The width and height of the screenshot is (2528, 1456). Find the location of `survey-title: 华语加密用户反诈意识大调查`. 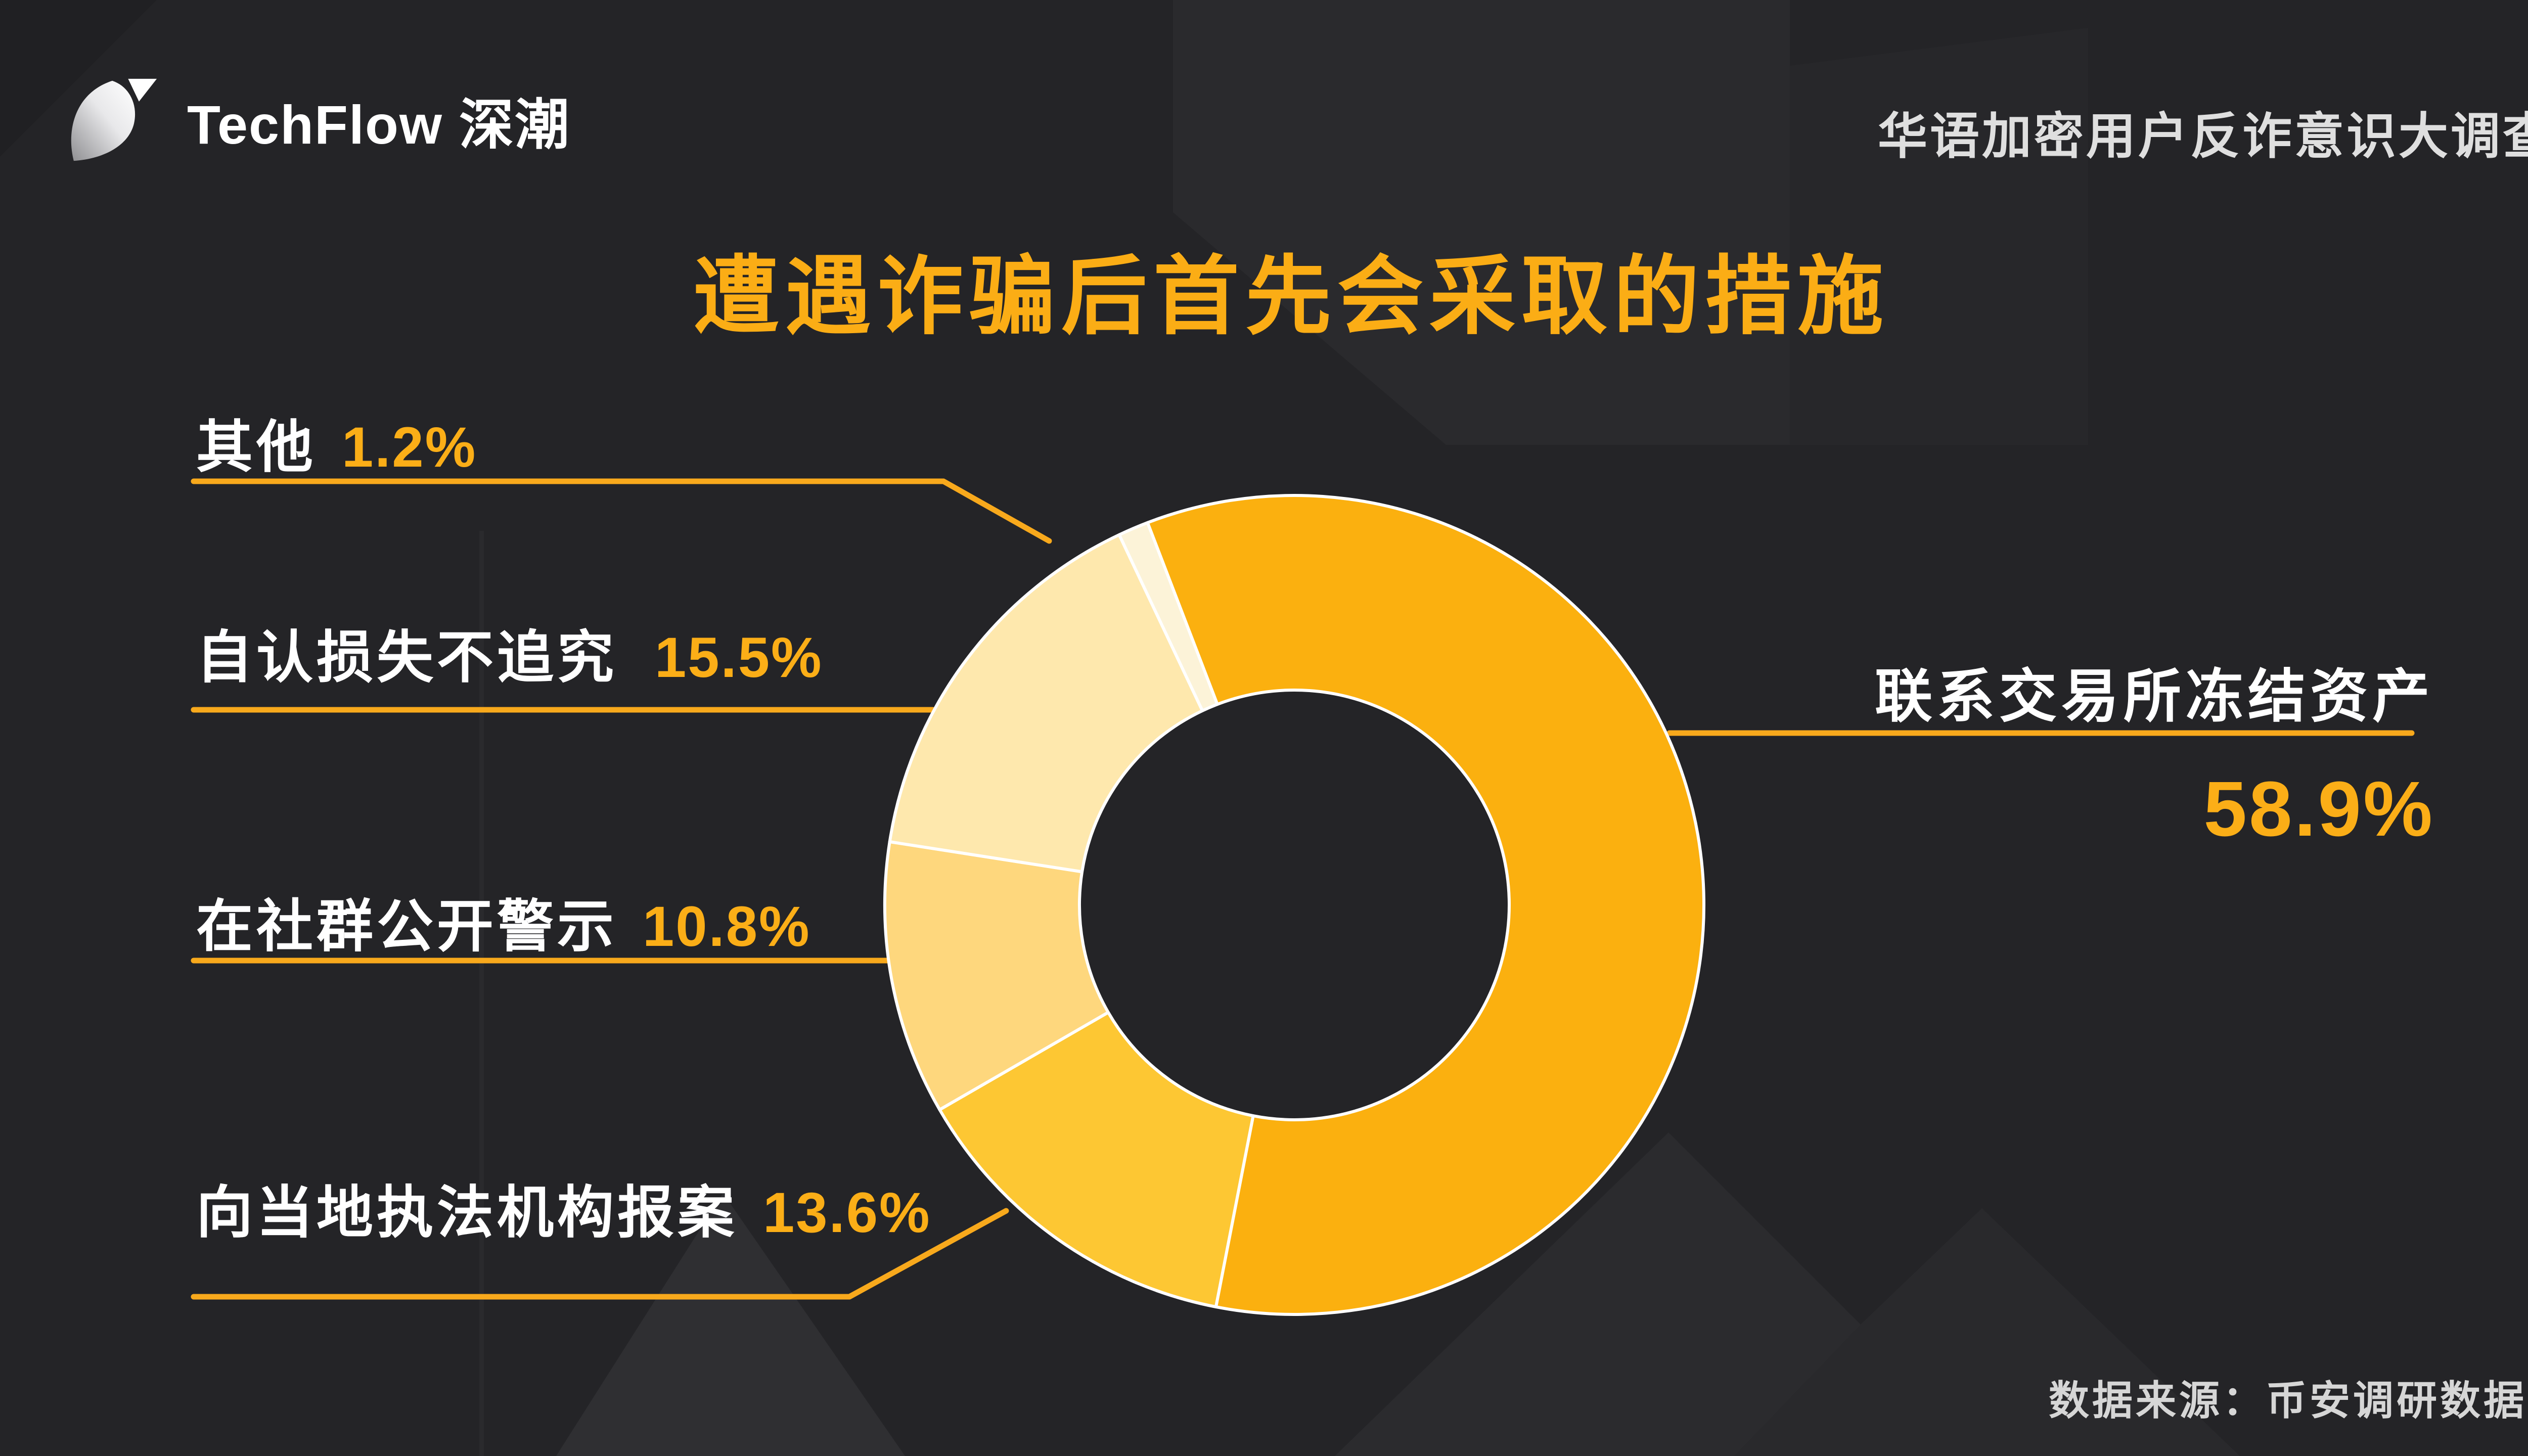

survey-title: 华语加密用户反诈意识大调查 is located at coordinates (2203, 136).